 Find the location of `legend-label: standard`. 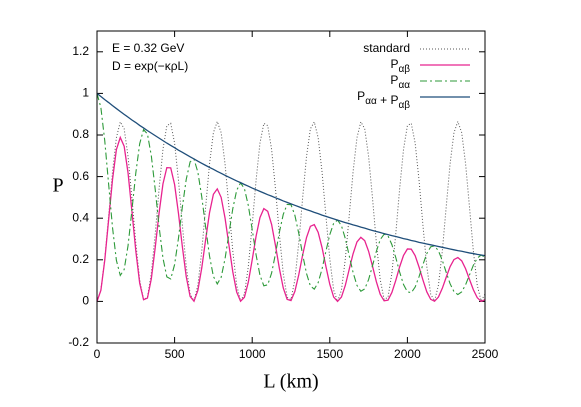

legend-label: standard is located at coordinates (386, 48).